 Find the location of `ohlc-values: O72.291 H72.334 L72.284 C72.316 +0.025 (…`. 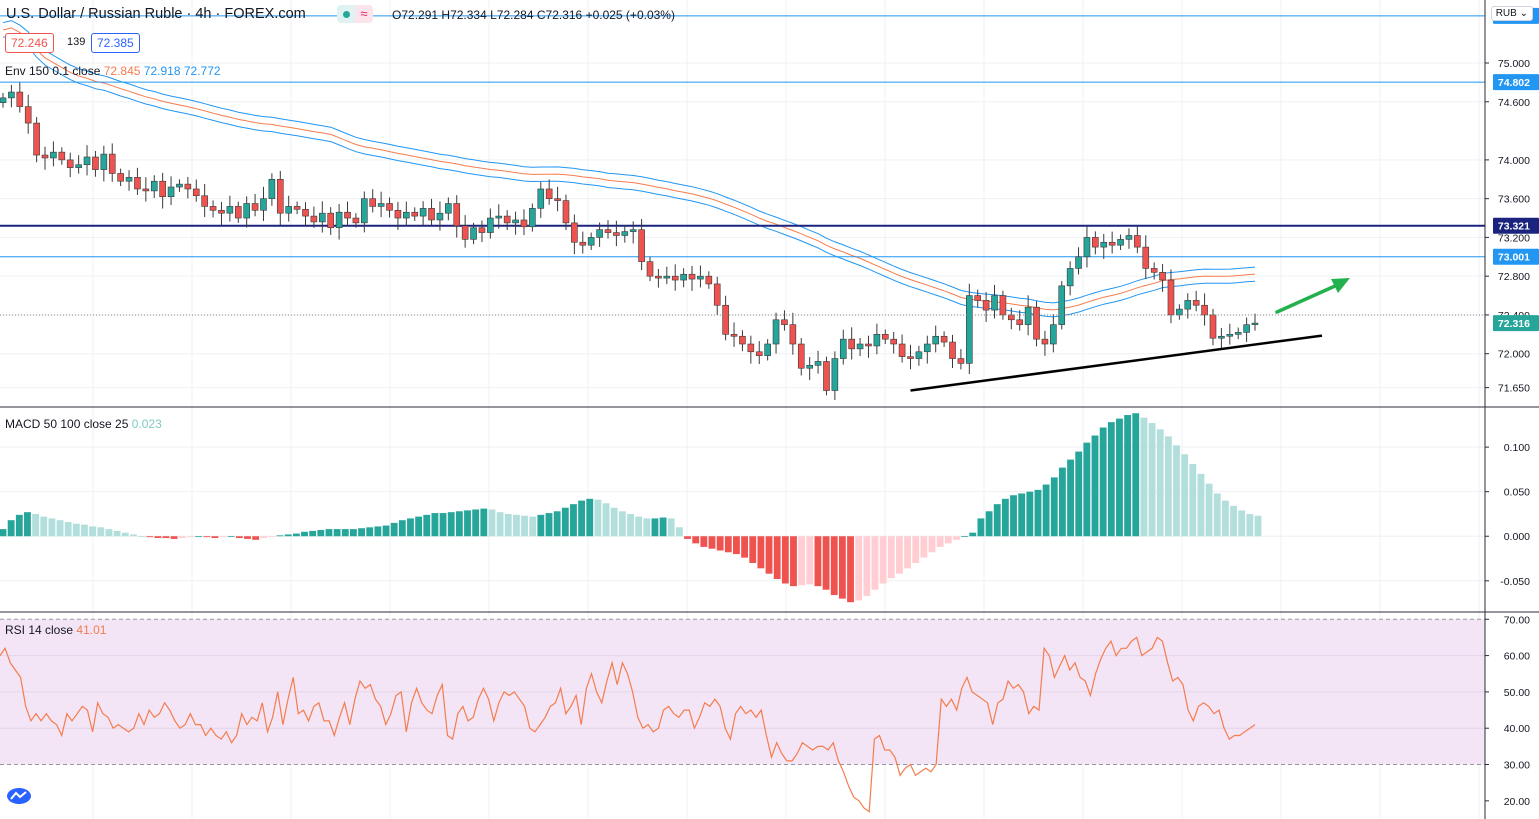

ohlc-values: O72.291 H72.334 L72.284 C72.316 +0.025 (… is located at coordinates (533, 15).